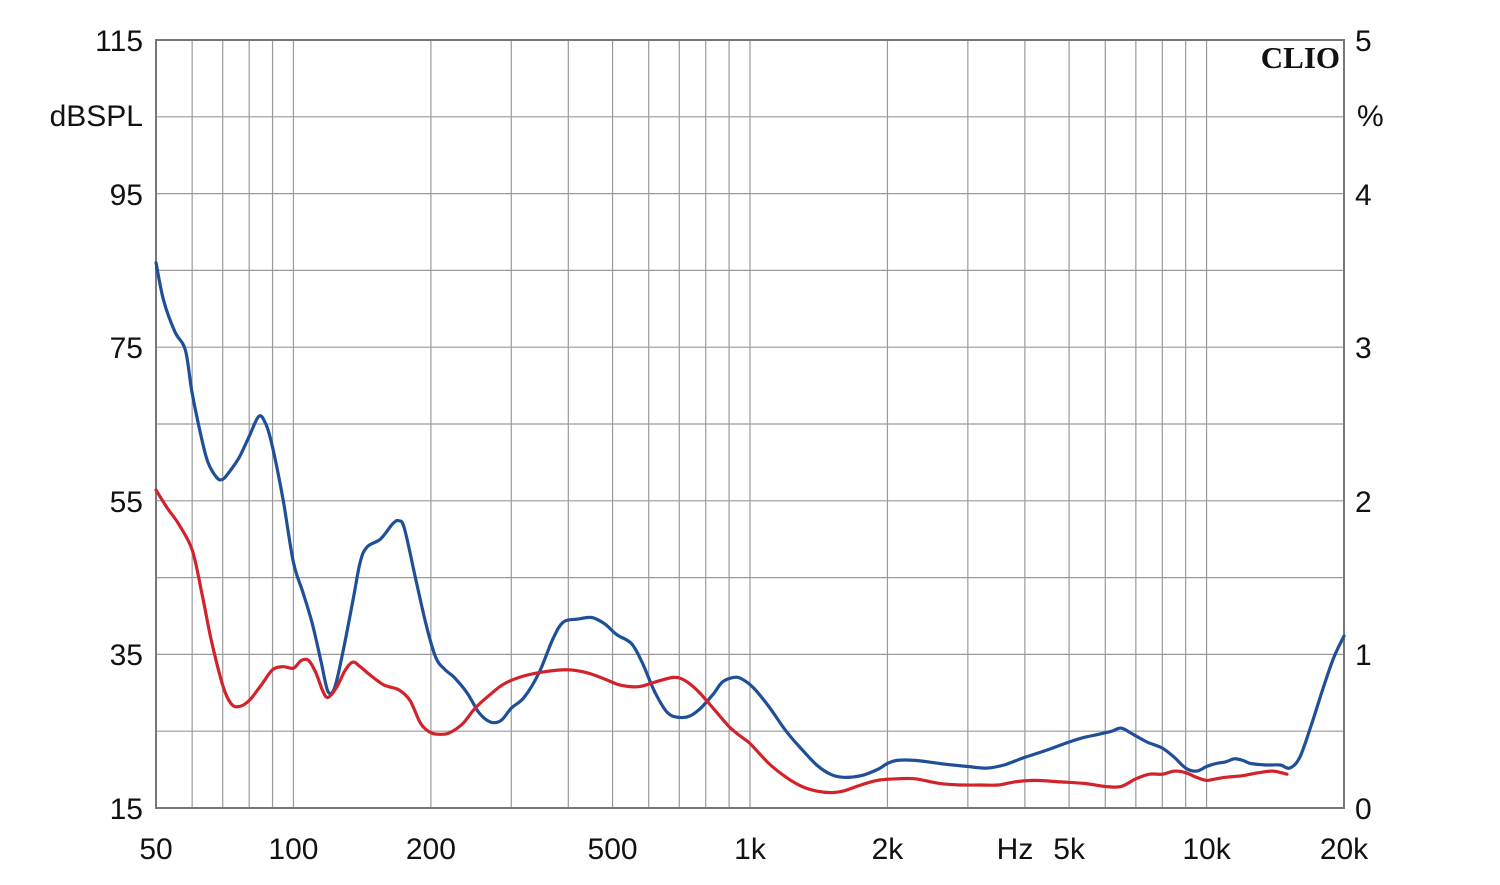 Image resolution: width=1500 pixels, height=885 pixels. What do you see at coordinates (1363, 41) in the screenshot?
I see `right-tick-label: 5` at bounding box center [1363, 41].